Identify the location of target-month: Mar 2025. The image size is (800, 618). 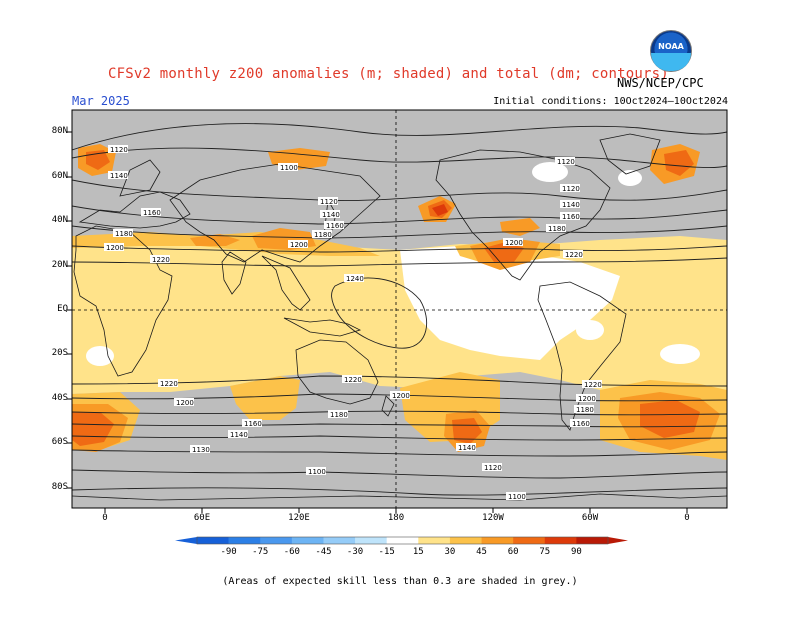
(101, 101).